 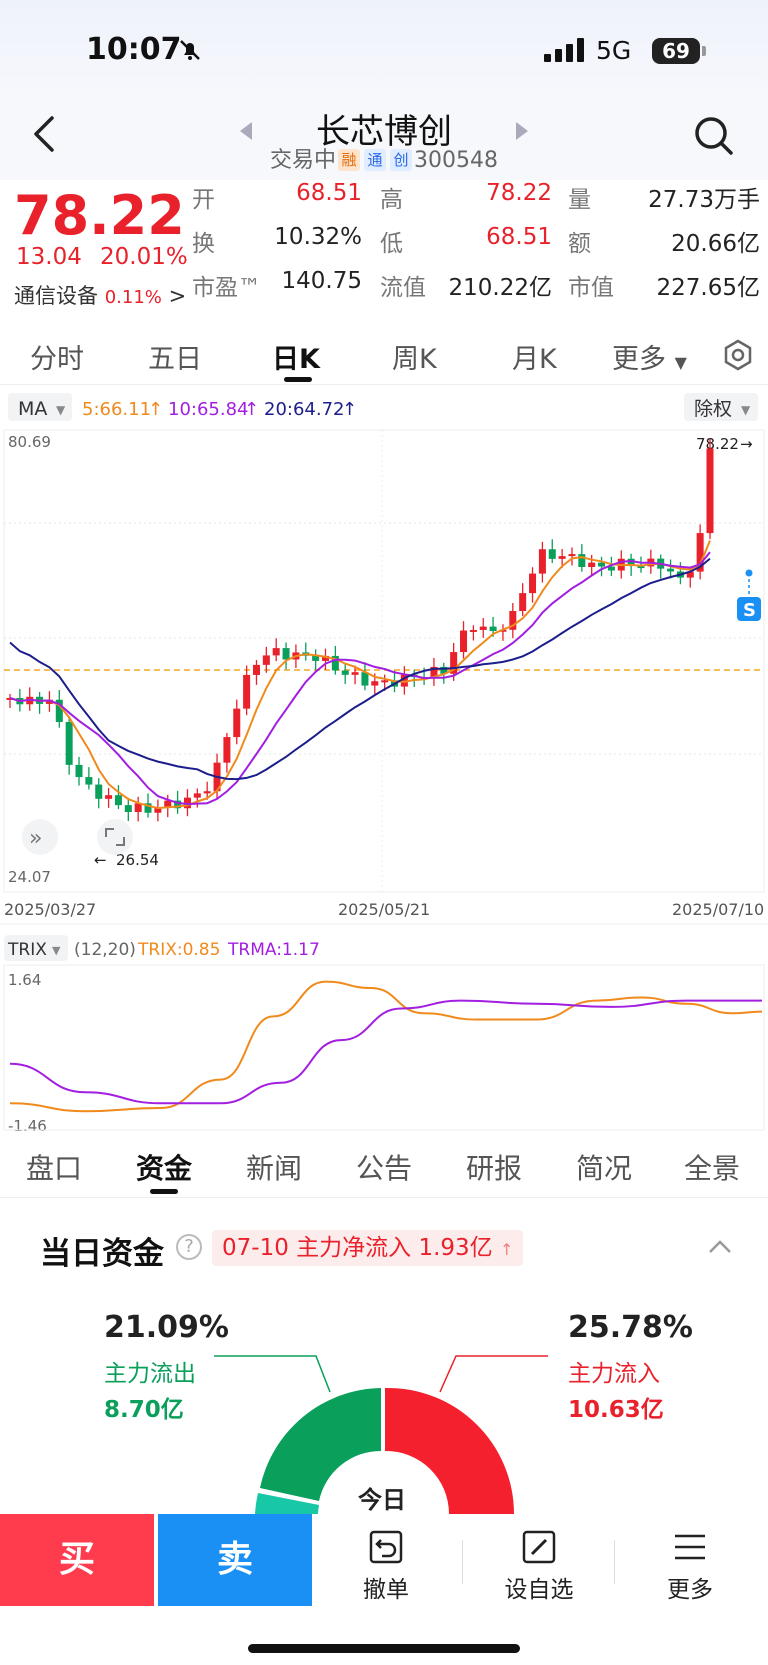 What do you see at coordinates (382, 1500) in the screenshot?
I see `donut-center-label: 今日` at bounding box center [382, 1500].